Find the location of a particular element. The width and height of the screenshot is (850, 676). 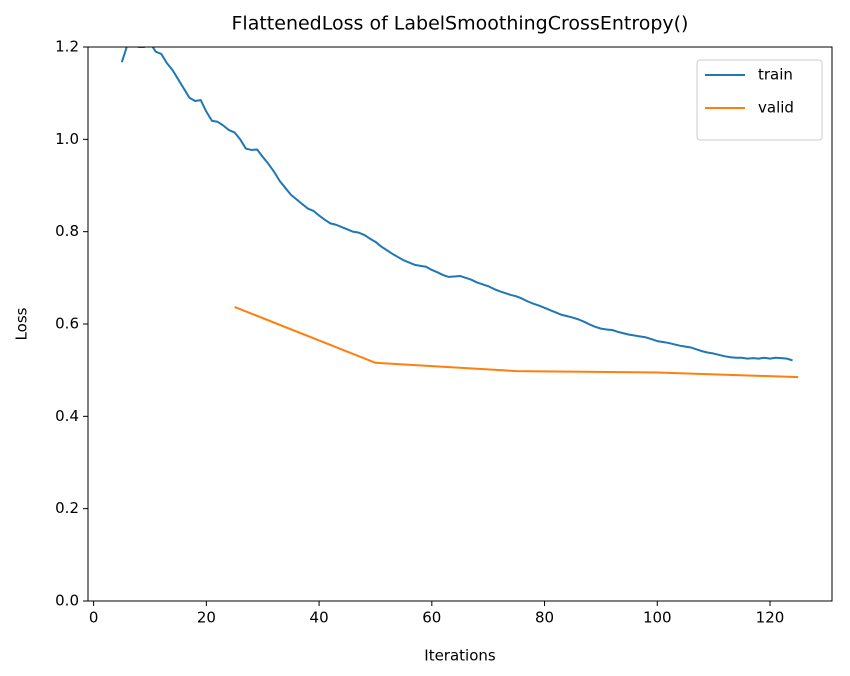

y-tick-label: 1.2 is located at coordinates (67, 47).